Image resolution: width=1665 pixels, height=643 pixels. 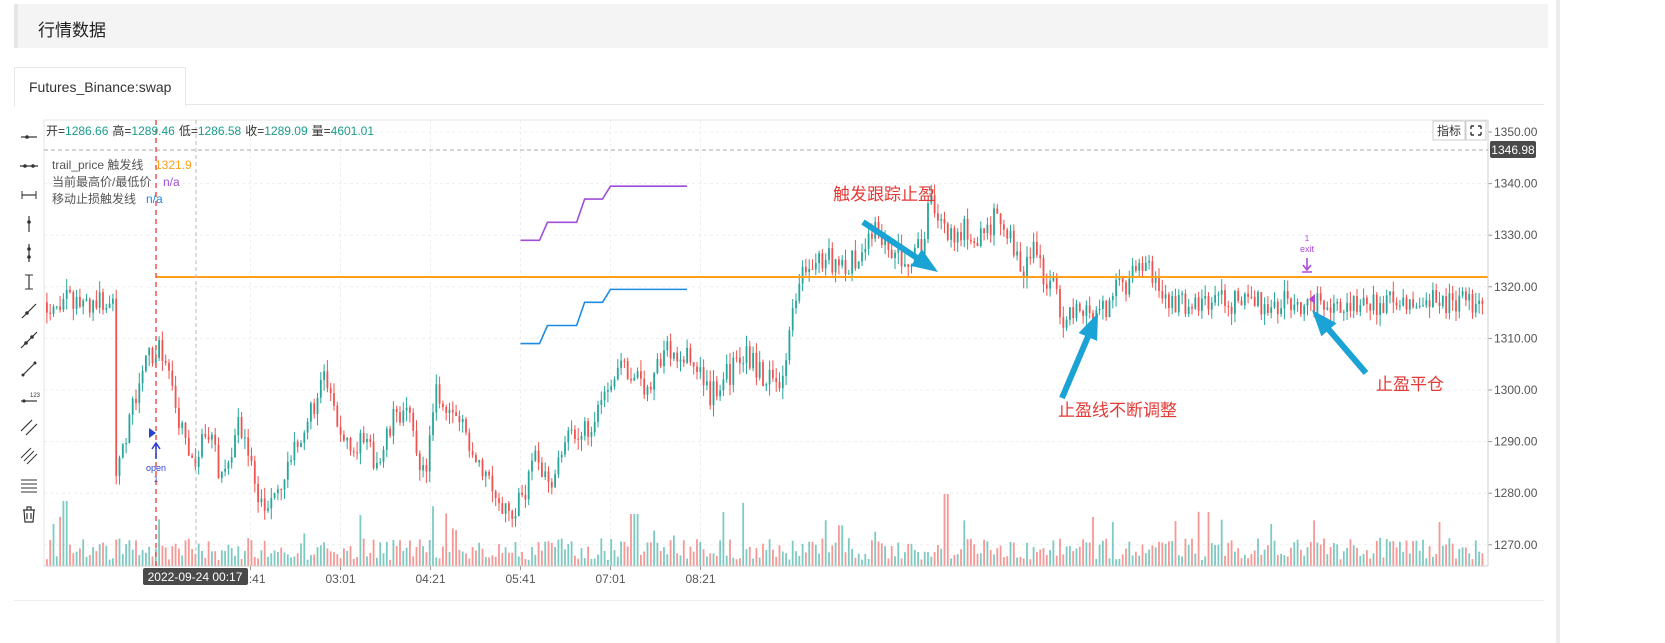 I want to click on trash-icon, so click(x=29, y=513).